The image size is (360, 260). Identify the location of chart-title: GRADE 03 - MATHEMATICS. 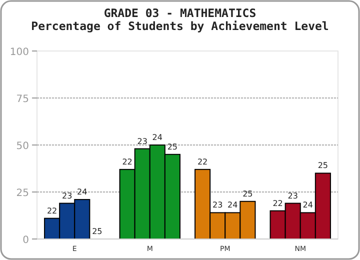
(180, 13).